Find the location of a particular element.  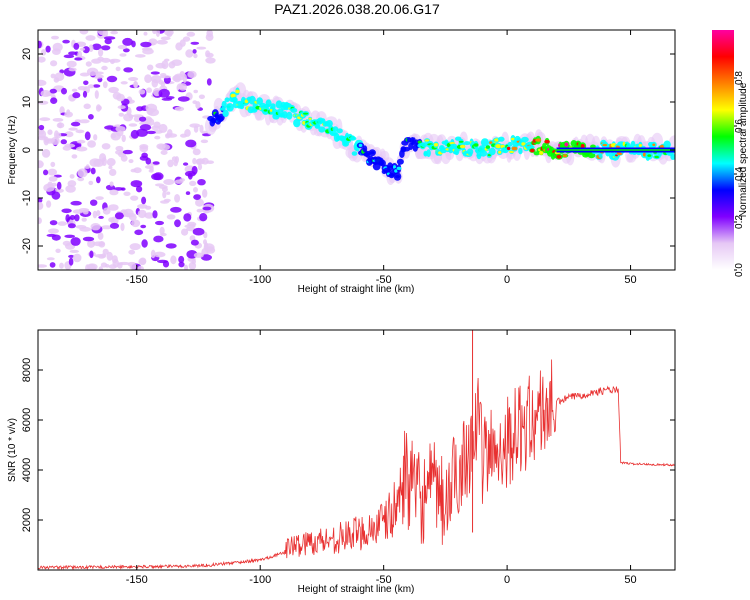

colorbar-tick-label: 0.8 is located at coordinates (739, 78).